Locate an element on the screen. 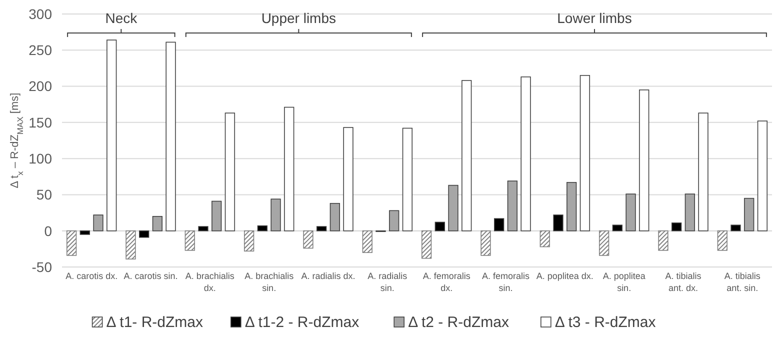 This screenshot has height=337, width=780. x-tick-label: A. poplitea dx. is located at coordinates (565, 276).